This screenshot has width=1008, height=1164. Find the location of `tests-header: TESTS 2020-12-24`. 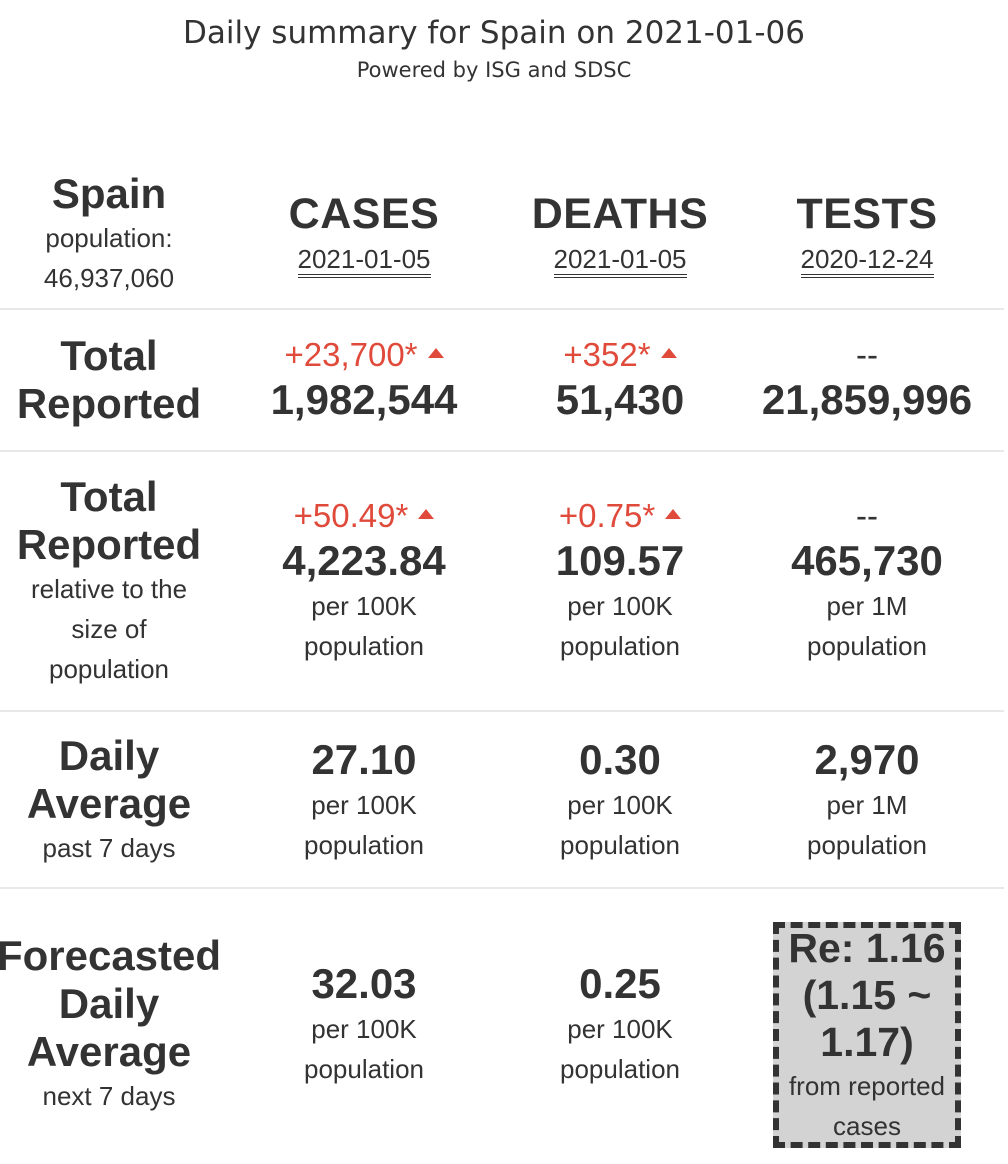

tests-header: TESTS 2020-12-24 is located at coordinates (867, 234).